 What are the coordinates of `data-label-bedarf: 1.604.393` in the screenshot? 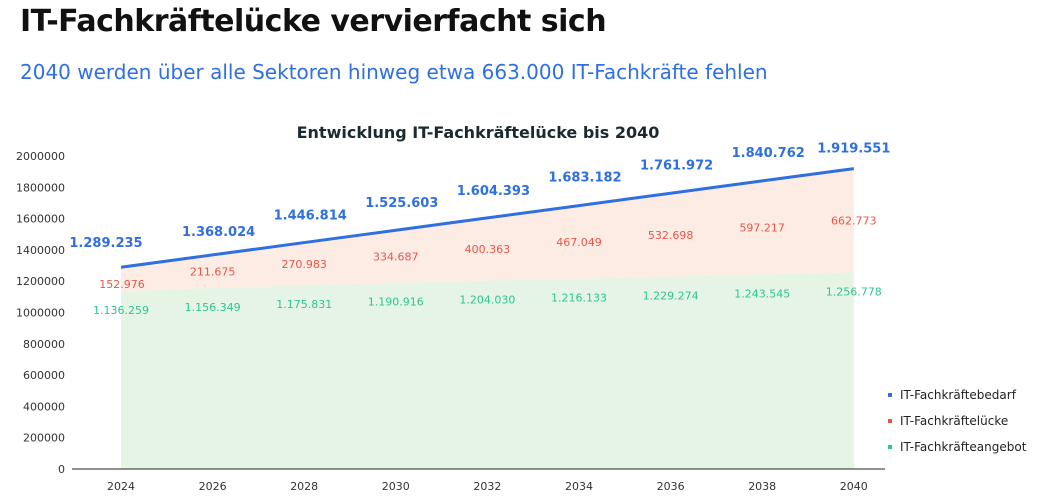 It's located at (493, 191).